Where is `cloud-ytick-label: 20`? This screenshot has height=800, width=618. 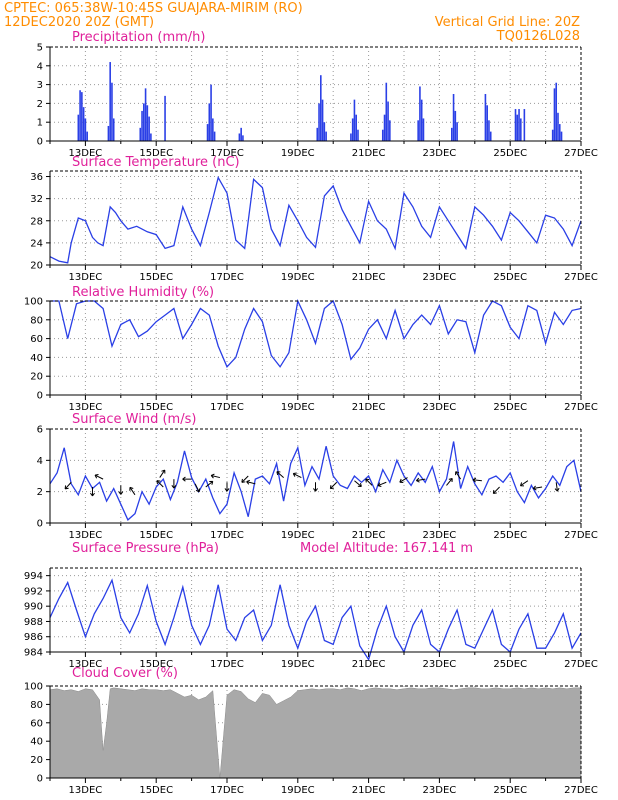 cloud-ytick-label: 20 is located at coordinates (36, 760).